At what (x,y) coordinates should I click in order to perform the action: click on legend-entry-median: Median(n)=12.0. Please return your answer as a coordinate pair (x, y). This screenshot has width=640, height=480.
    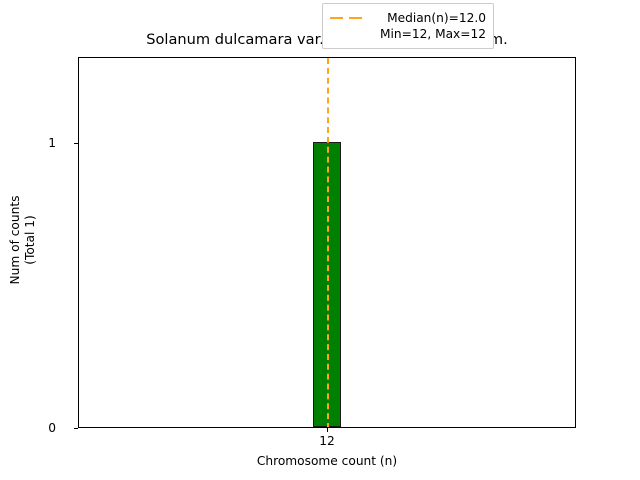
    Looking at the image, I should click on (436, 18).